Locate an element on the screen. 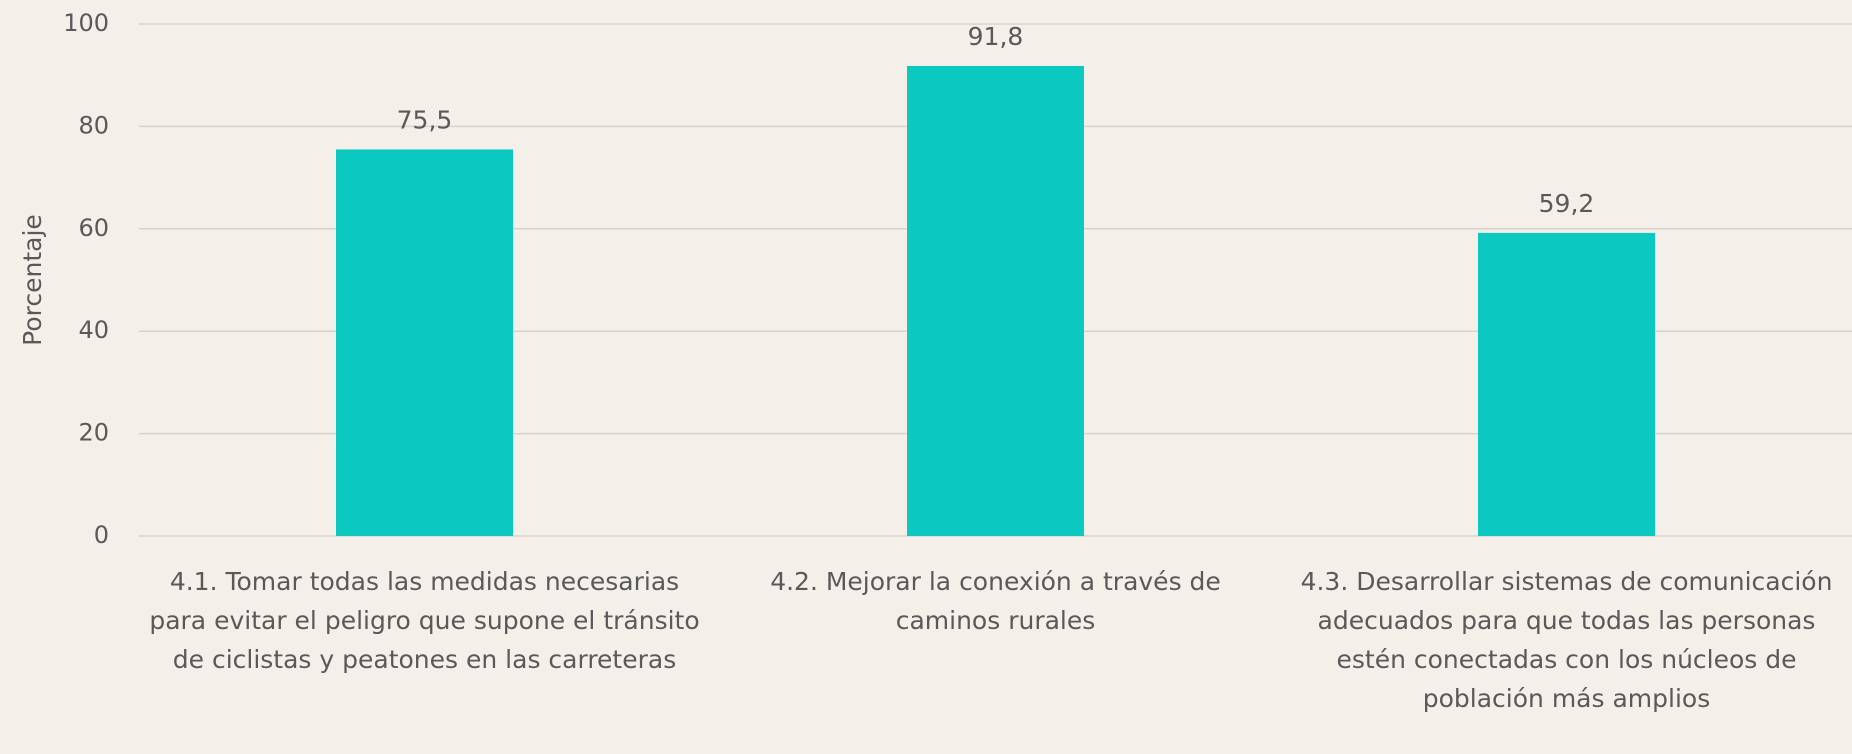  y-tick-label: 80 is located at coordinates (93, 125).